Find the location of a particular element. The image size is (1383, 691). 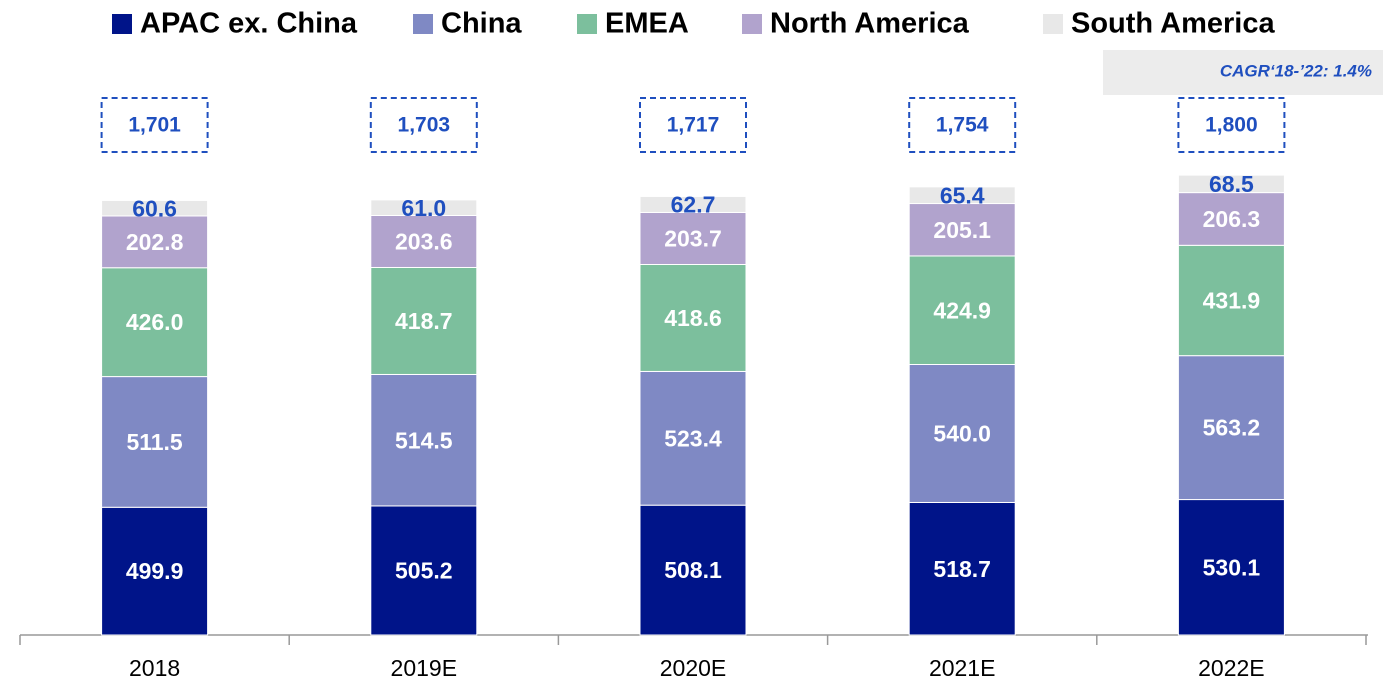

value-label: 523.4 is located at coordinates (693, 438).